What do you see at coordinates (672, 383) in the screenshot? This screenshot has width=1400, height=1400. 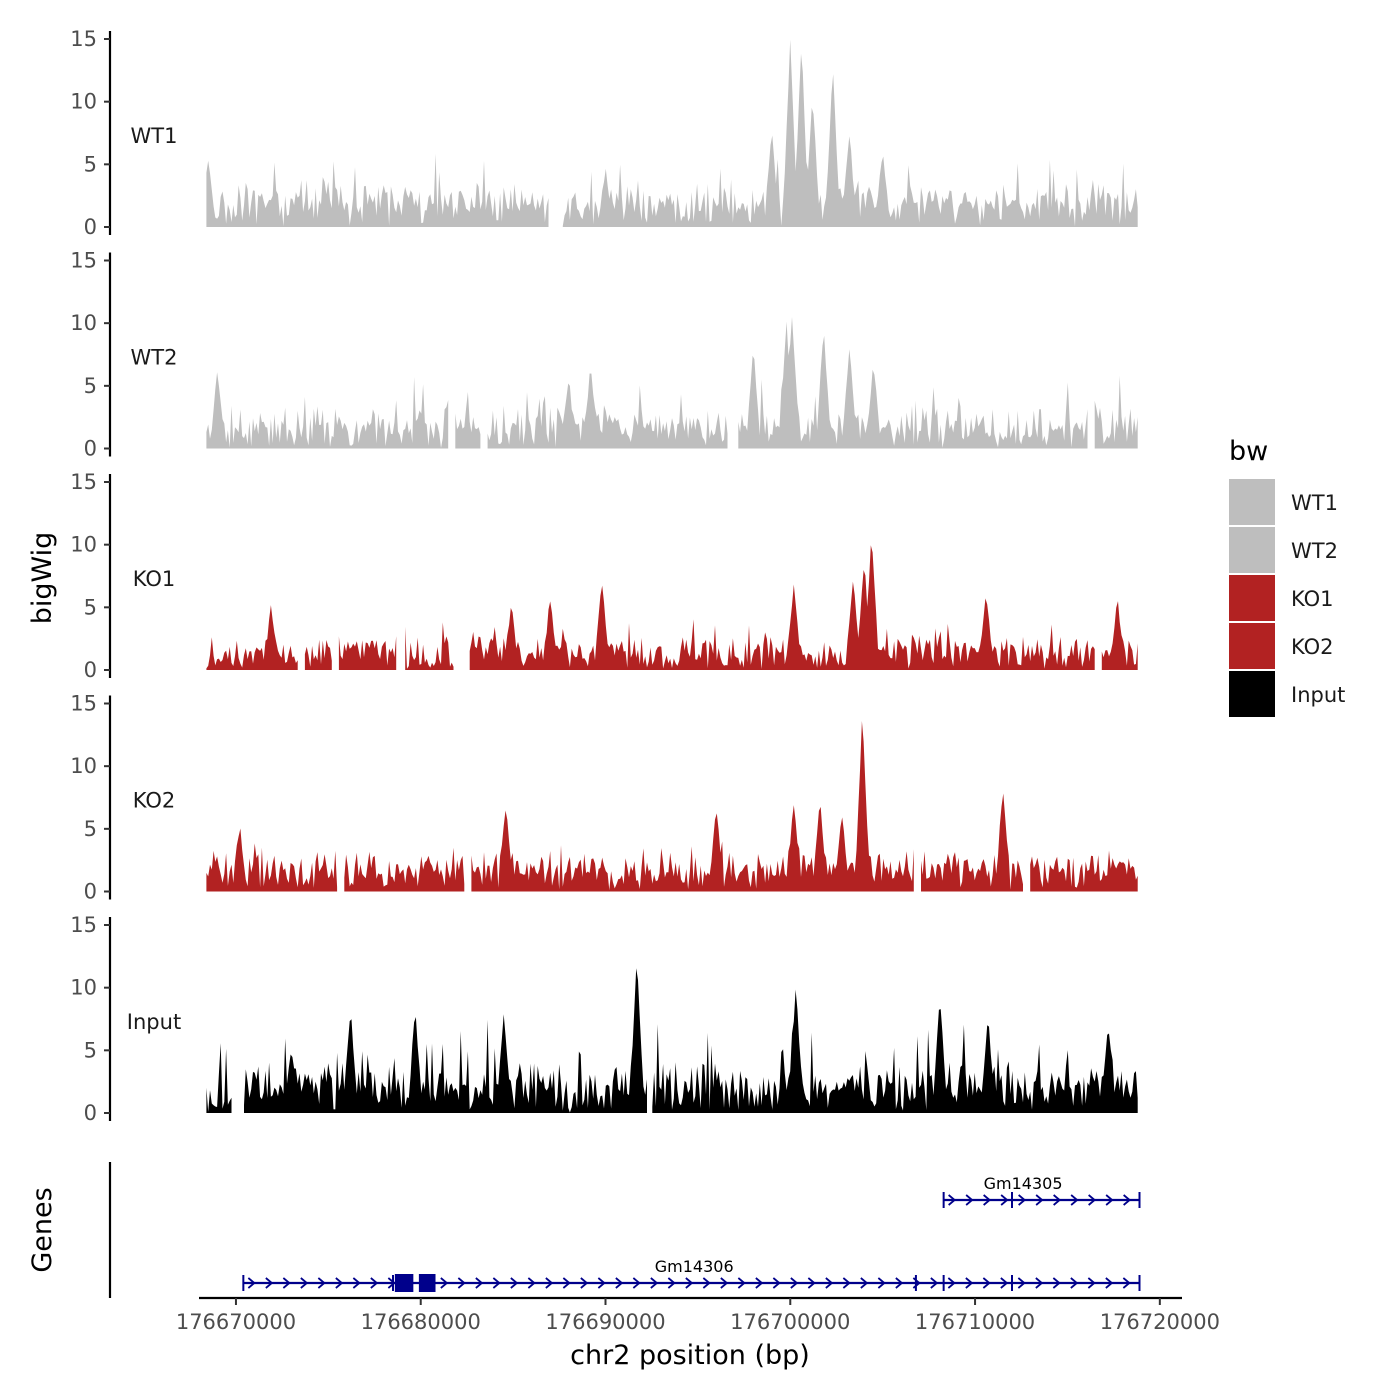 I see `coverage-area-WT2` at bounding box center [672, 383].